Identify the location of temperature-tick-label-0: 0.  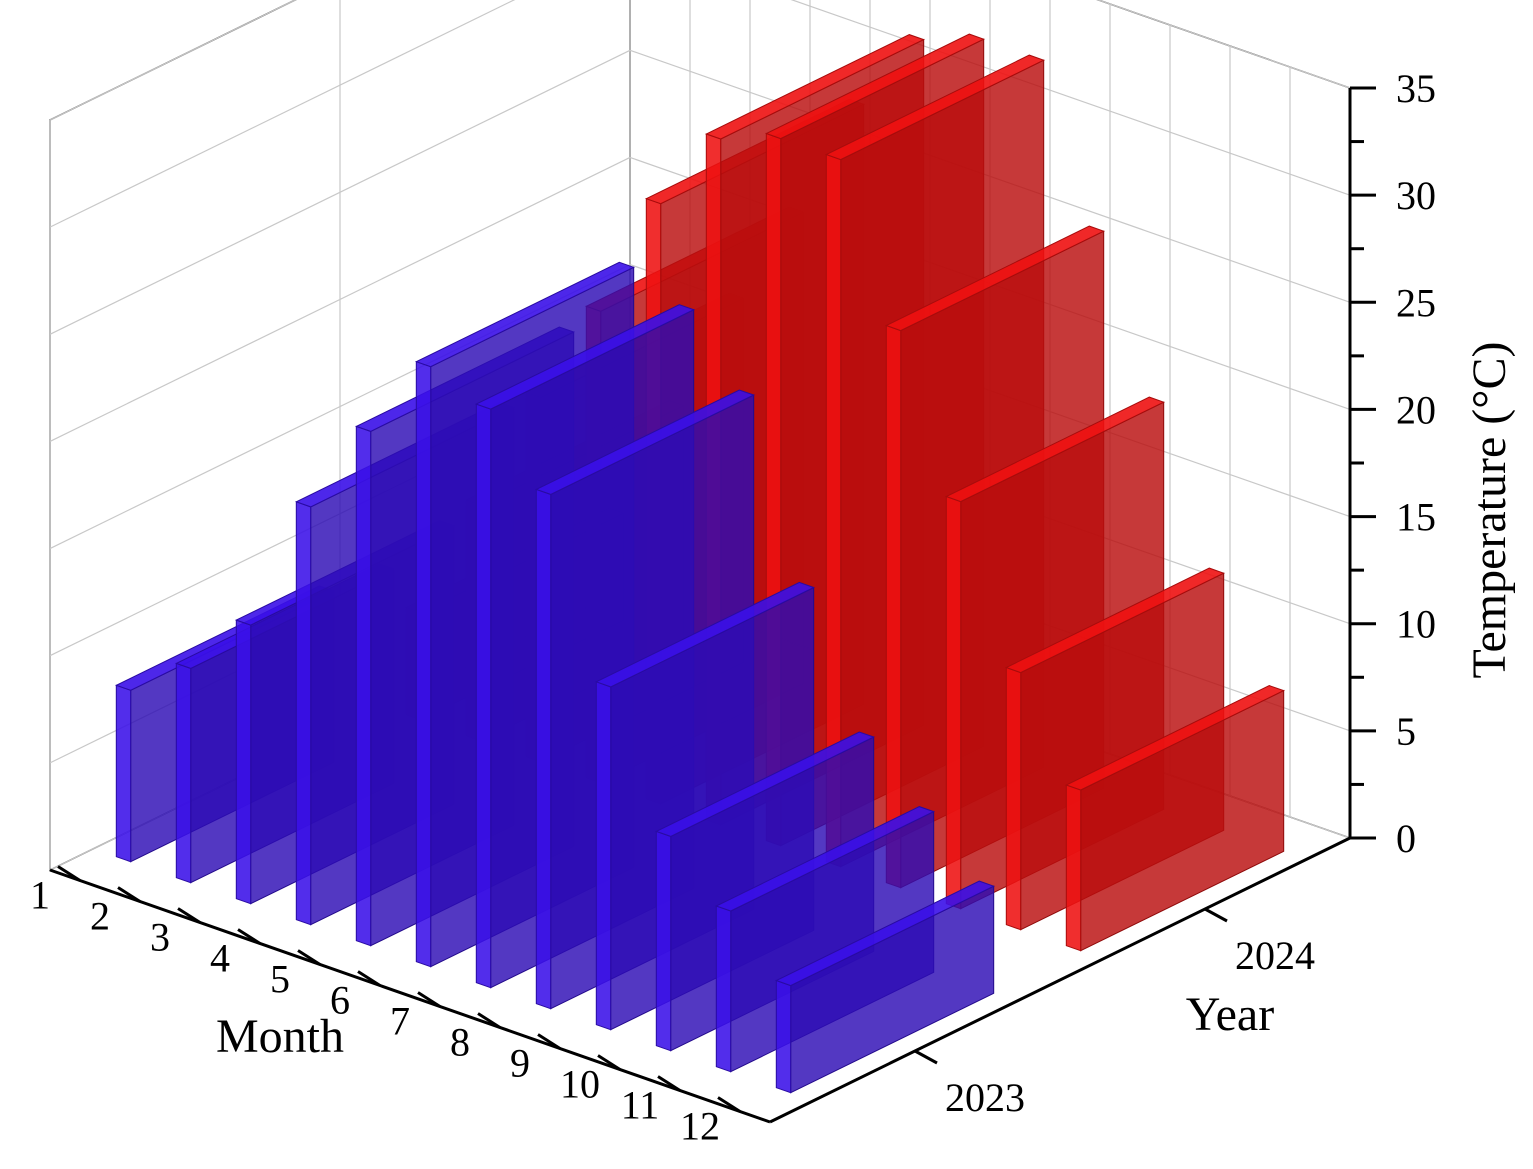
(1406, 838).